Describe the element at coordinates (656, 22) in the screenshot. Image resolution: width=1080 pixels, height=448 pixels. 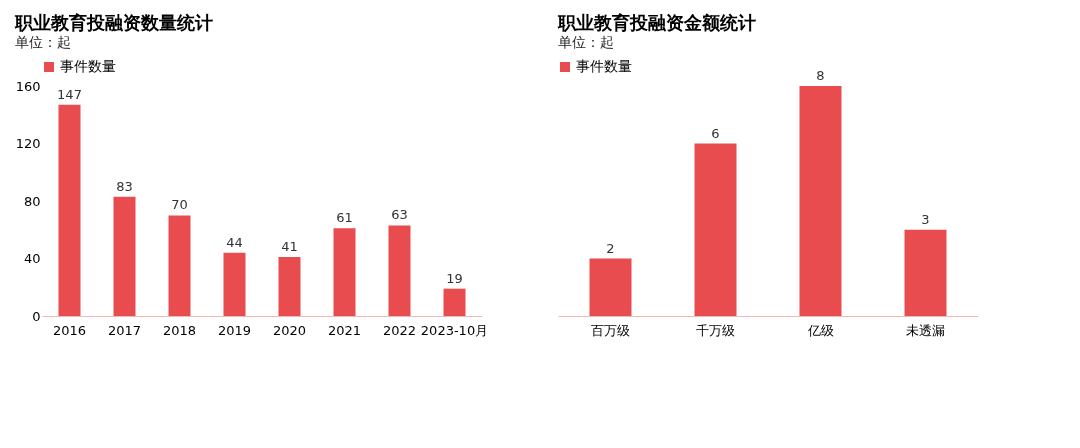
I see `chart-title: 职业教育投融资金额统计` at that location.